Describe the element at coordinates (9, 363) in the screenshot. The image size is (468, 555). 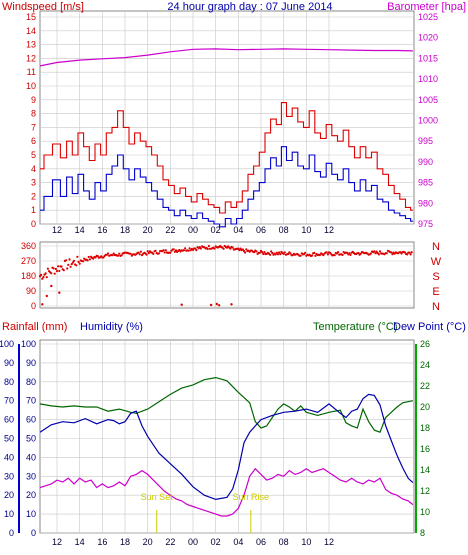
I see `rain-y-tick: 90` at that location.